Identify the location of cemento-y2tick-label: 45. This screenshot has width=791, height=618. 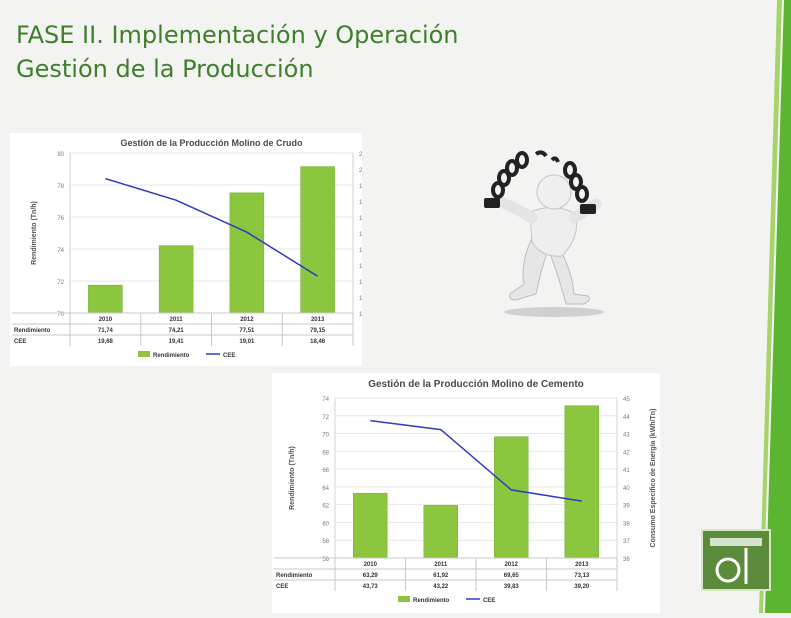
(626, 400).